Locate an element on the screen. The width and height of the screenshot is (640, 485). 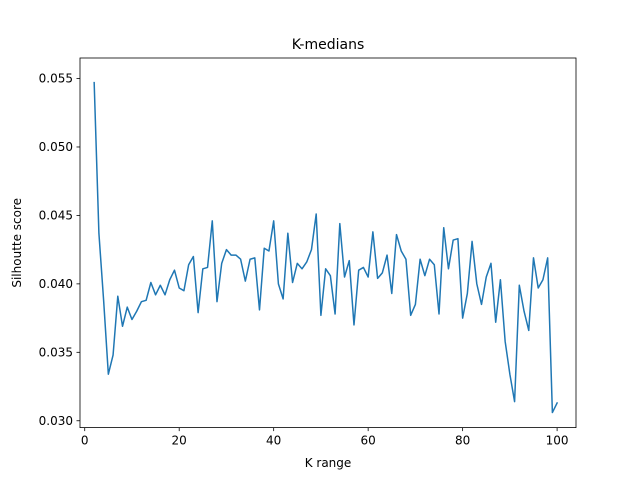
x-axis-label: K range is located at coordinates (328, 463).